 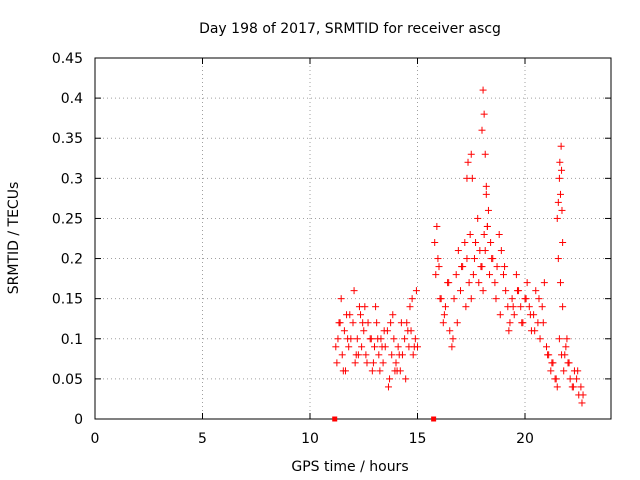 I want to click on y-tick-label: 0.4, so click(x=72, y=99).